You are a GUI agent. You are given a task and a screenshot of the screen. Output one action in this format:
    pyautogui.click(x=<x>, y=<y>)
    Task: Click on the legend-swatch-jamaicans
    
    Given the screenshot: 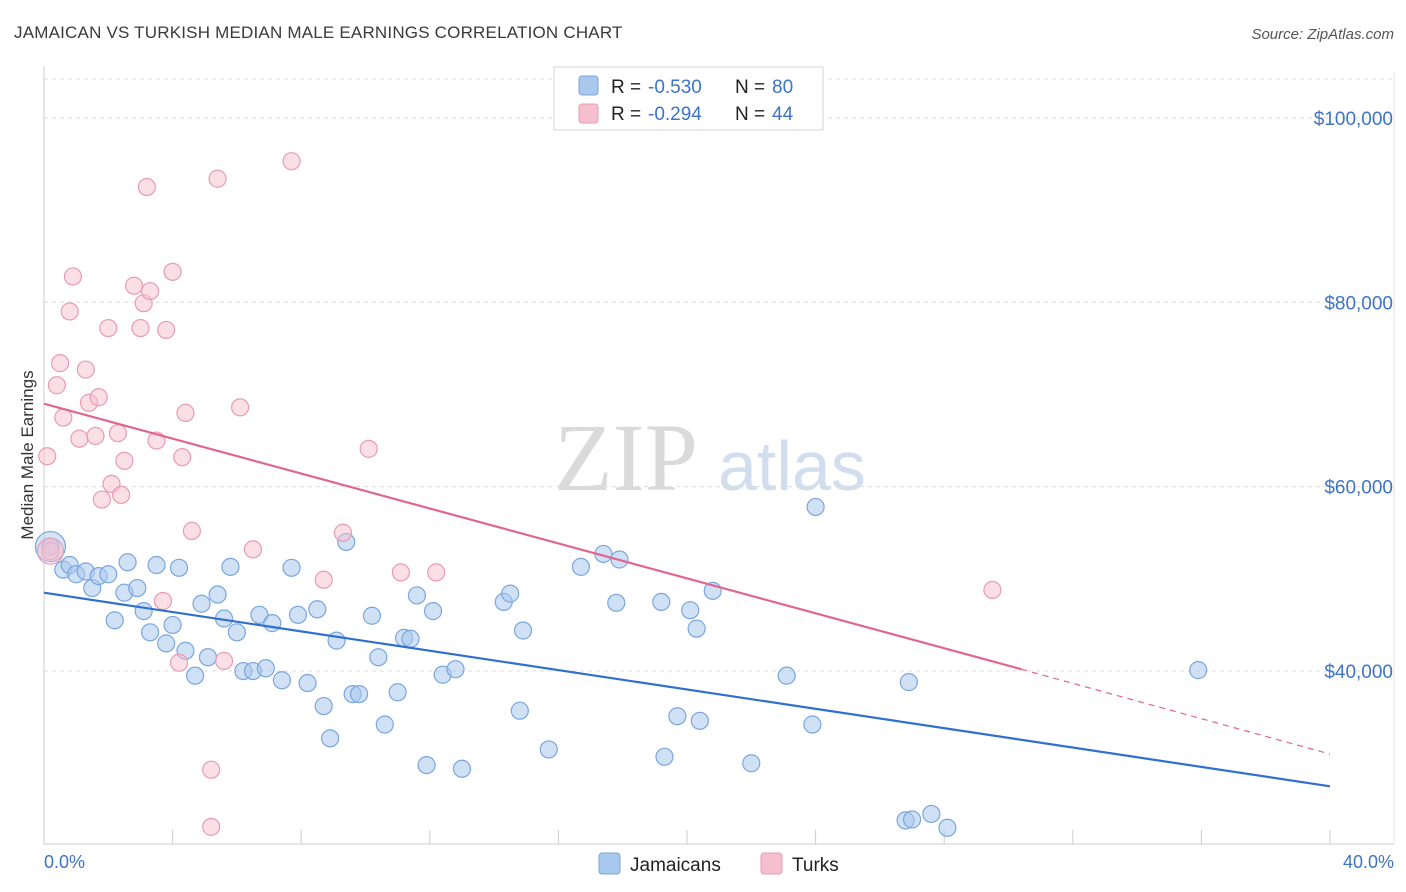 What is the action you would take?
    pyautogui.click(x=588, y=85)
    